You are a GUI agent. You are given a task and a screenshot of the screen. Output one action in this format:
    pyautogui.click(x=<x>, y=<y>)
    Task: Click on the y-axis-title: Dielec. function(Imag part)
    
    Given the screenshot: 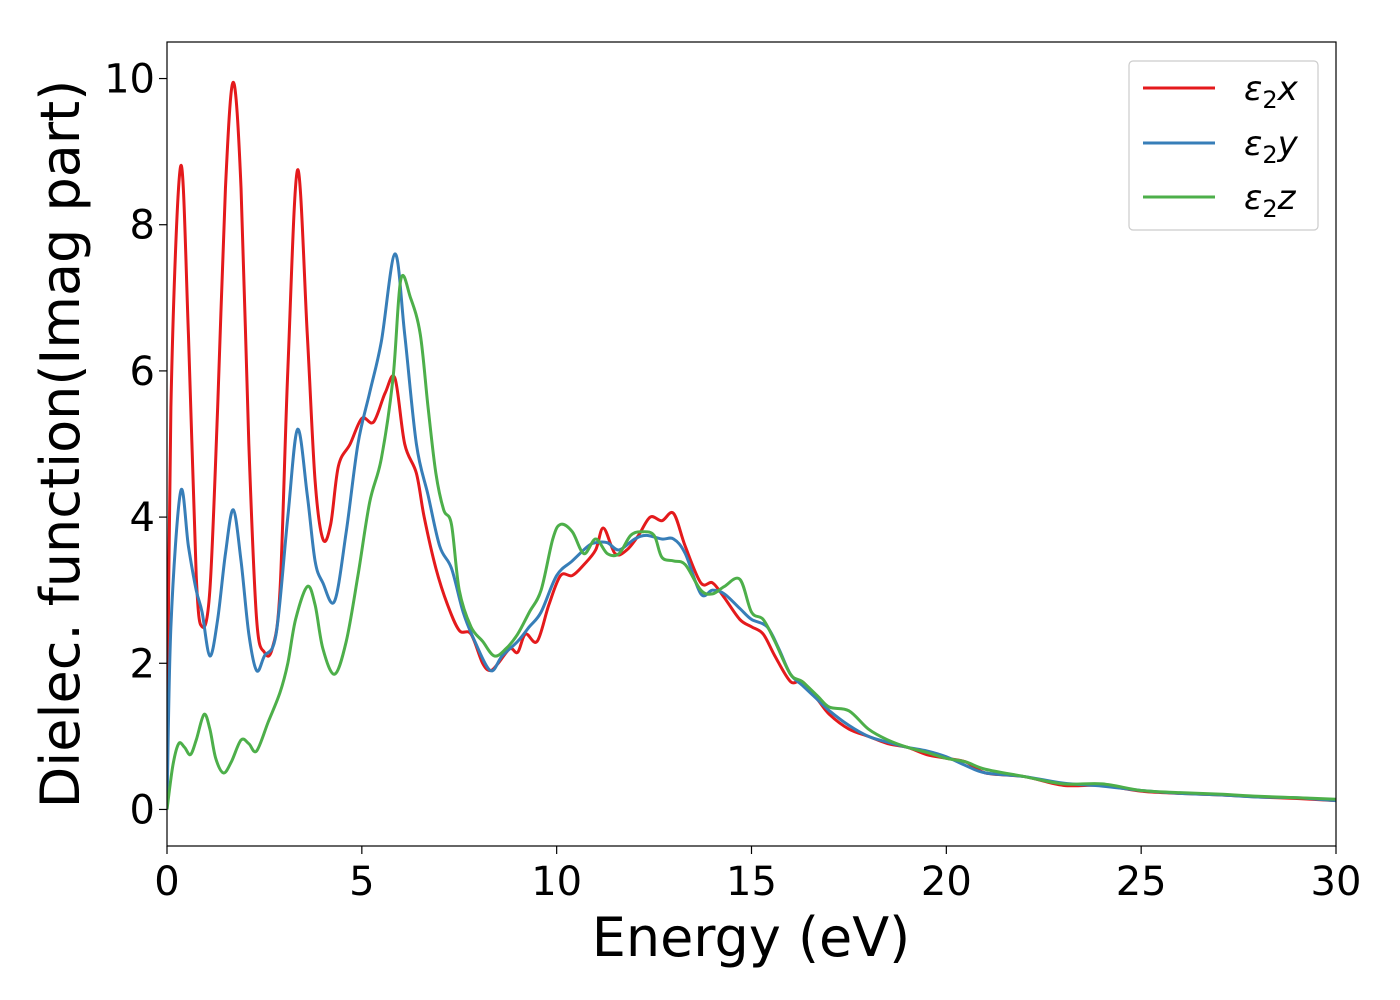 What is the action you would take?
    pyautogui.click(x=60, y=444)
    